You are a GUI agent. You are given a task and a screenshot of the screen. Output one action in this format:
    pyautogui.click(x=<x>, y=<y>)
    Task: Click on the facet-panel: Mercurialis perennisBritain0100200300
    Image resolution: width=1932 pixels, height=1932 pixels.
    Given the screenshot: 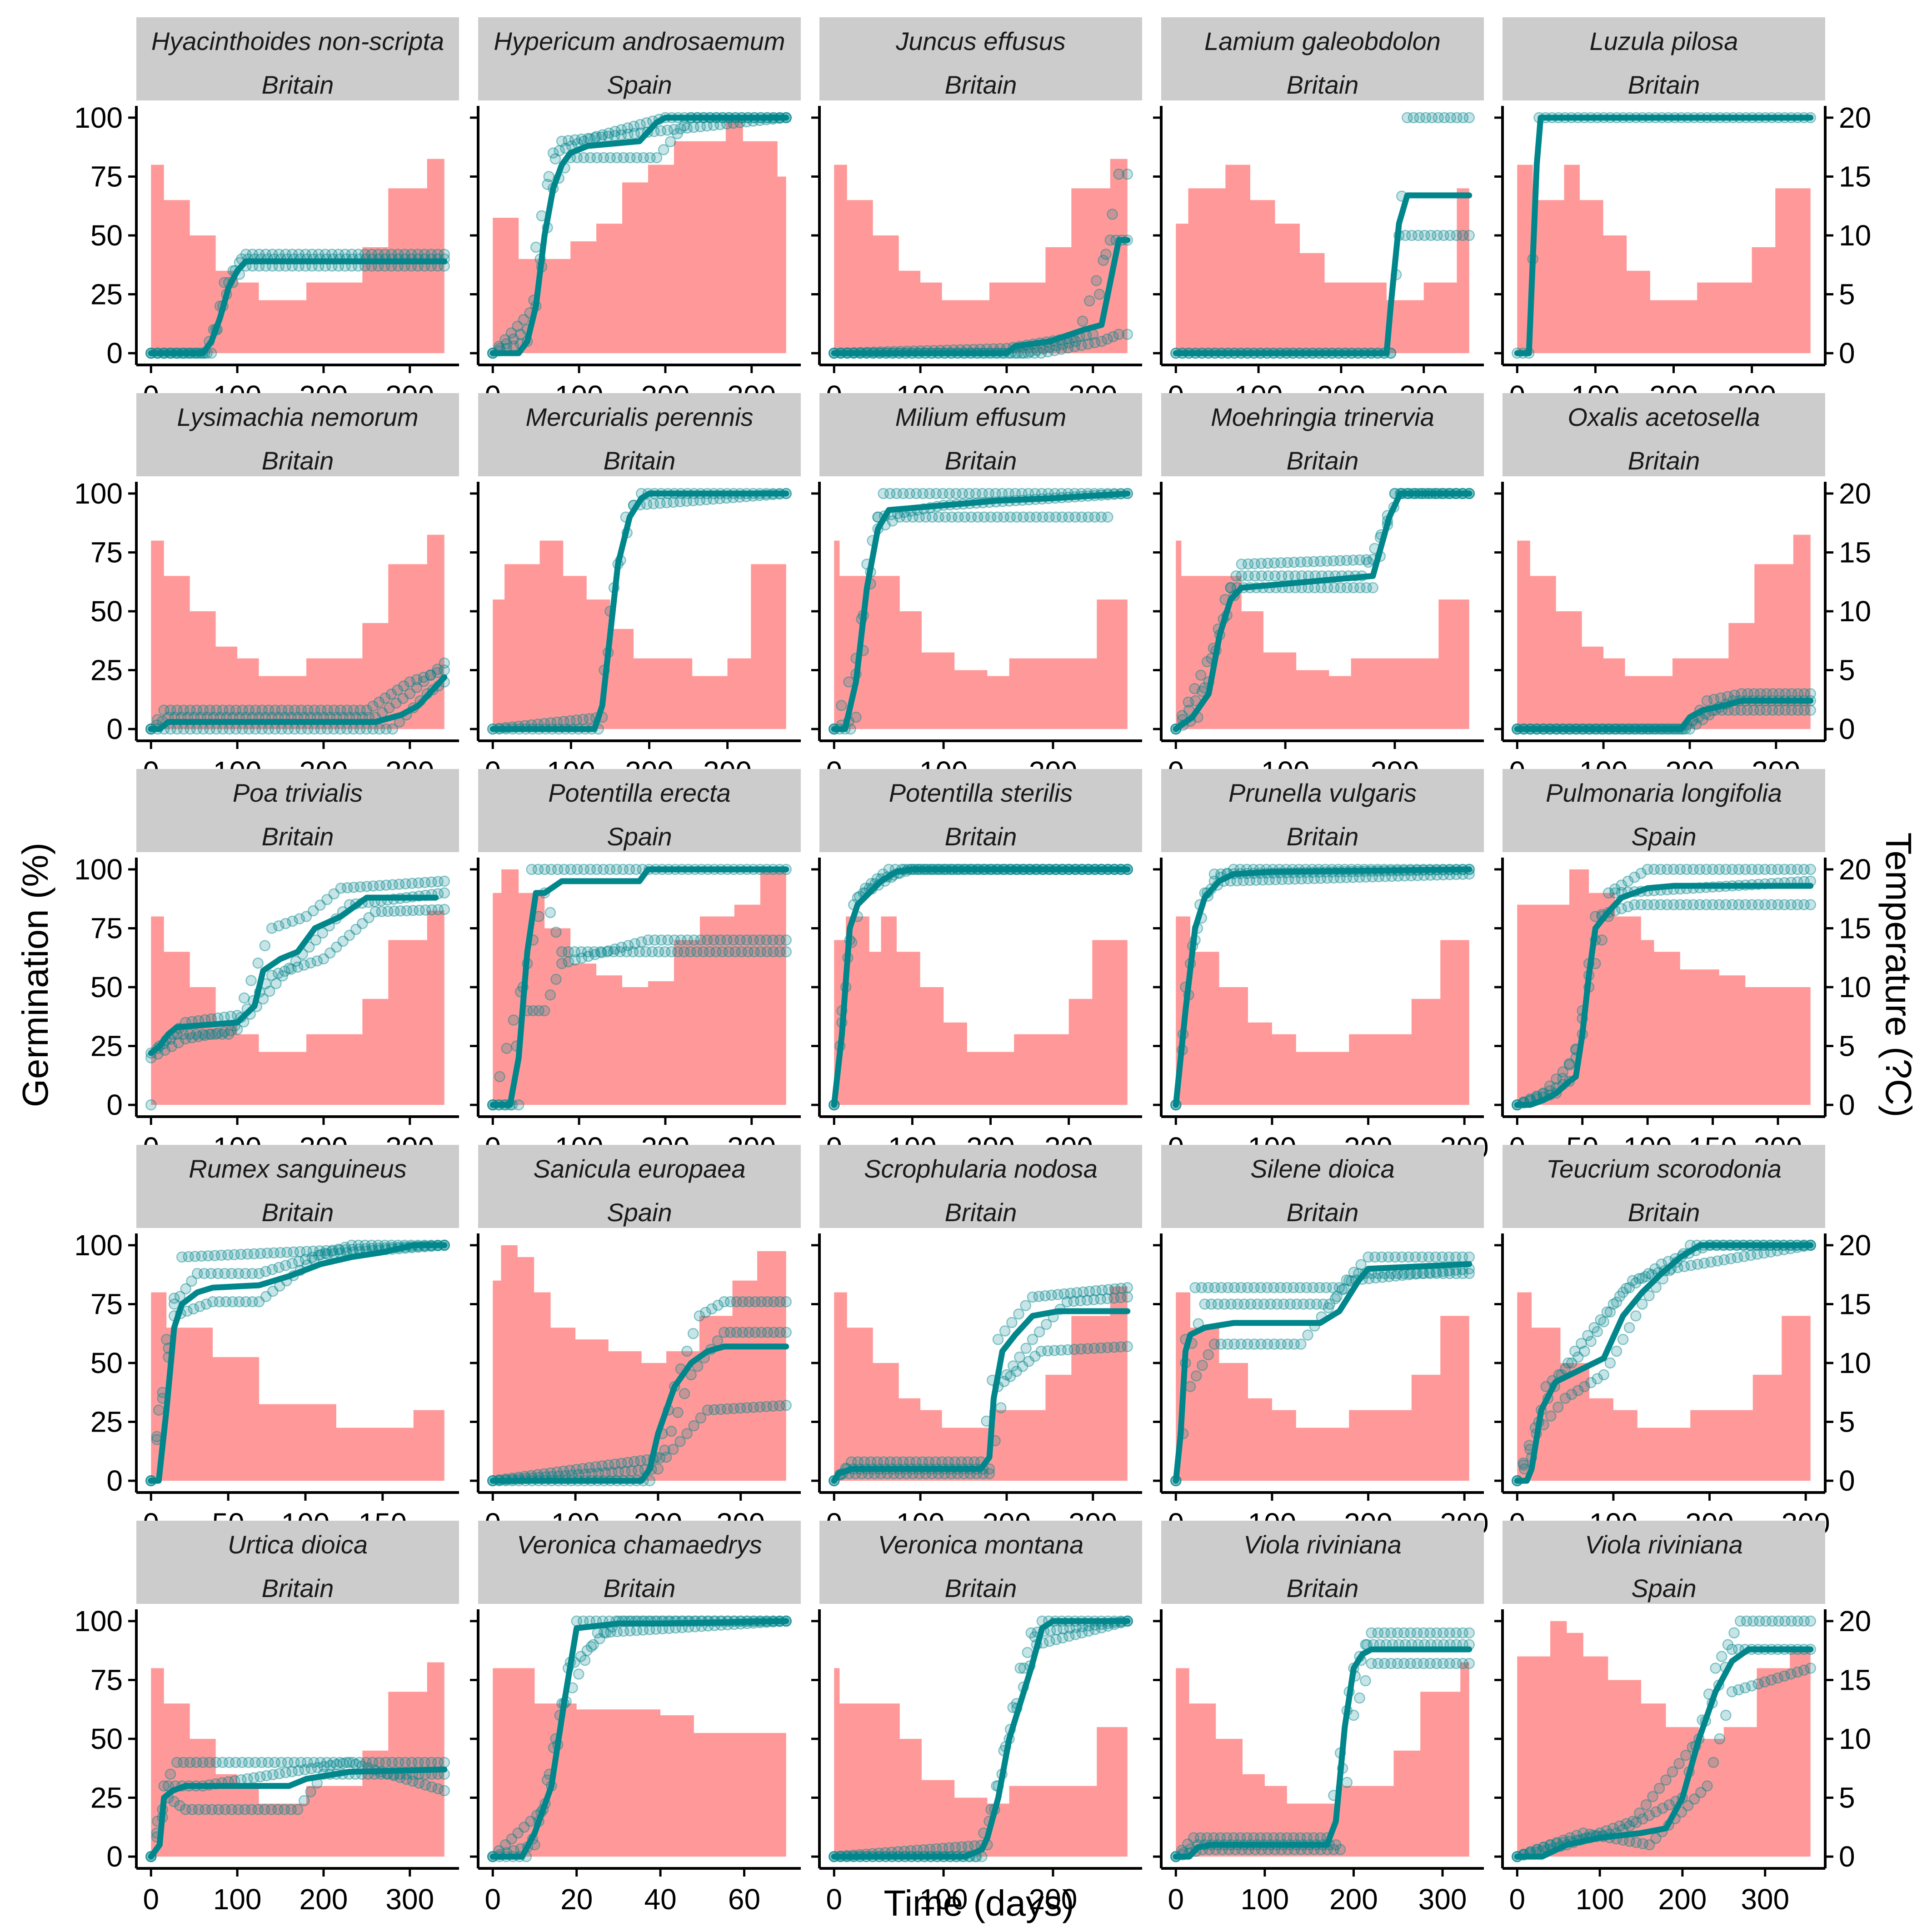 What is the action you would take?
    pyautogui.click(x=635, y=590)
    